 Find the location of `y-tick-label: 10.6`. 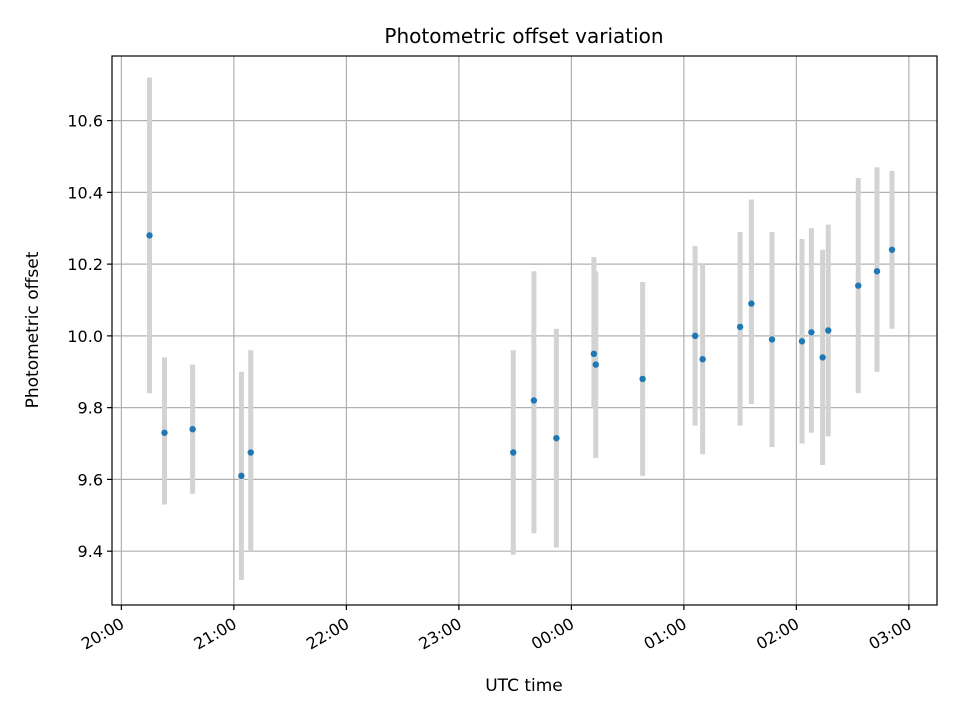

y-tick-label: 10.6 is located at coordinates (85, 121).